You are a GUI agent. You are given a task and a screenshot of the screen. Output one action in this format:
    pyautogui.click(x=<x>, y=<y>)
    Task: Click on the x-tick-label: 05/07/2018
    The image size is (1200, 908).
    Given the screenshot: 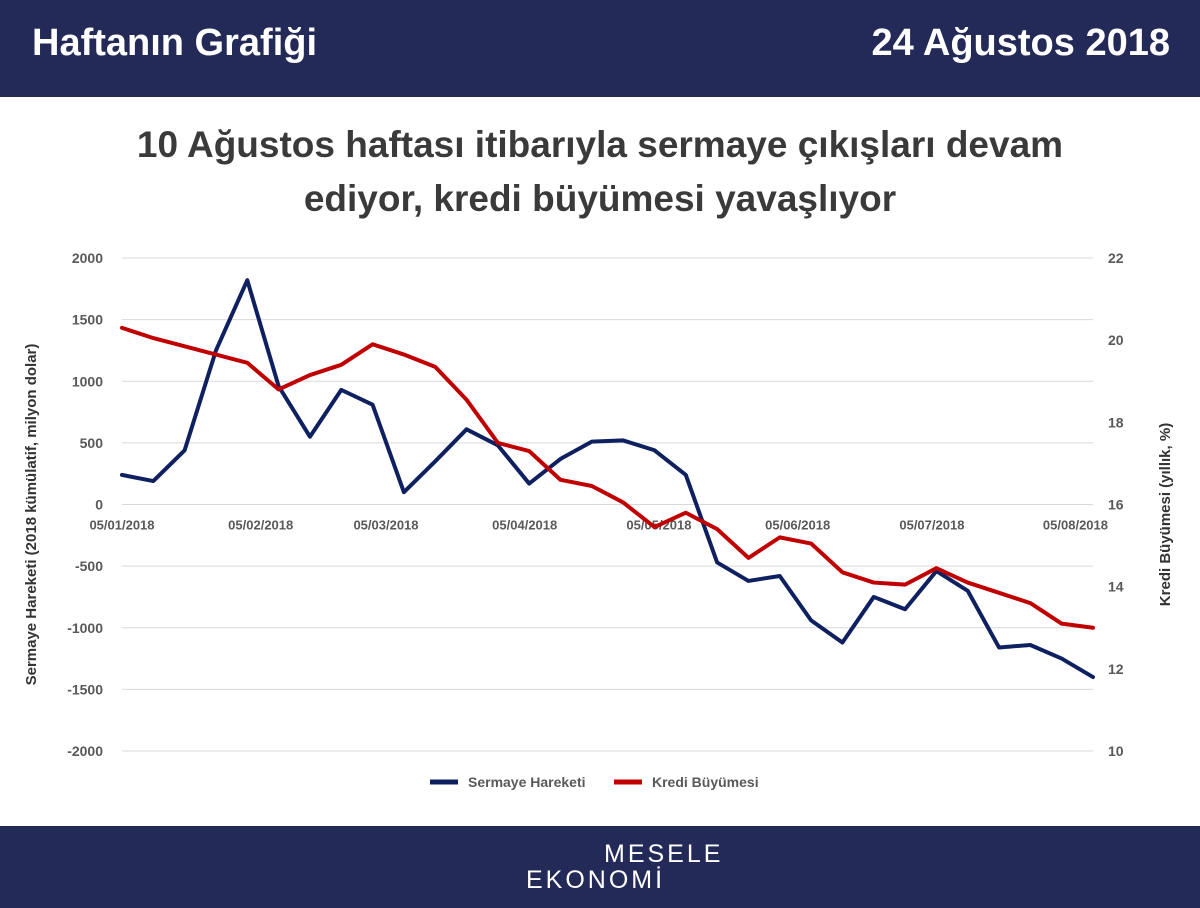 What is the action you would take?
    pyautogui.click(x=931, y=525)
    